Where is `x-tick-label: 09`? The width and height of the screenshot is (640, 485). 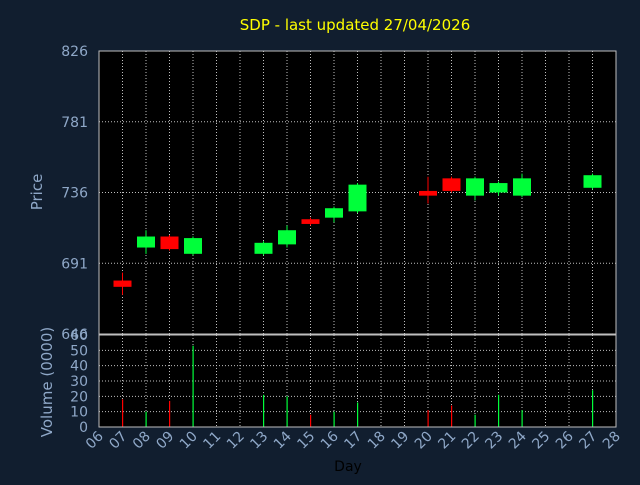
x-tick-label: 09 is located at coordinates (165, 441).